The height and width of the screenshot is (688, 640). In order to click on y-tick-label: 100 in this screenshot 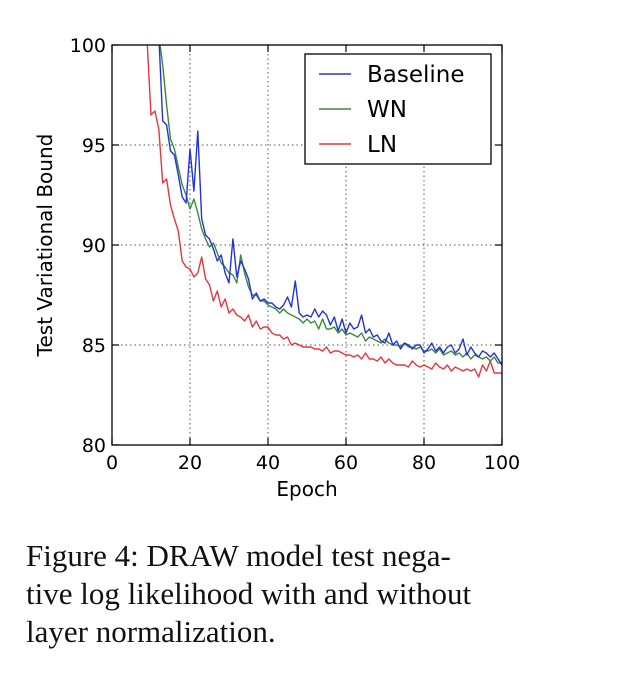, I will do `click(88, 46)`.